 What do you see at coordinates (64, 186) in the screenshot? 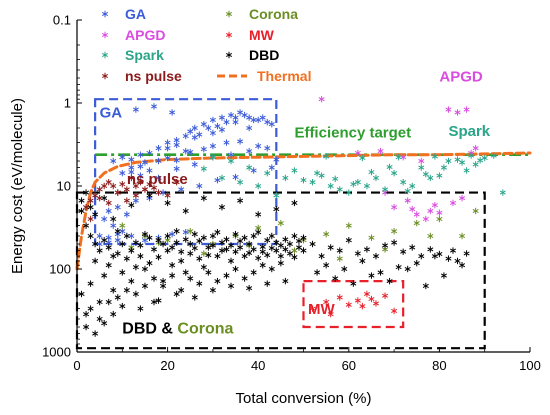
I see `y-tick-label: 10` at bounding box center [64, 186].